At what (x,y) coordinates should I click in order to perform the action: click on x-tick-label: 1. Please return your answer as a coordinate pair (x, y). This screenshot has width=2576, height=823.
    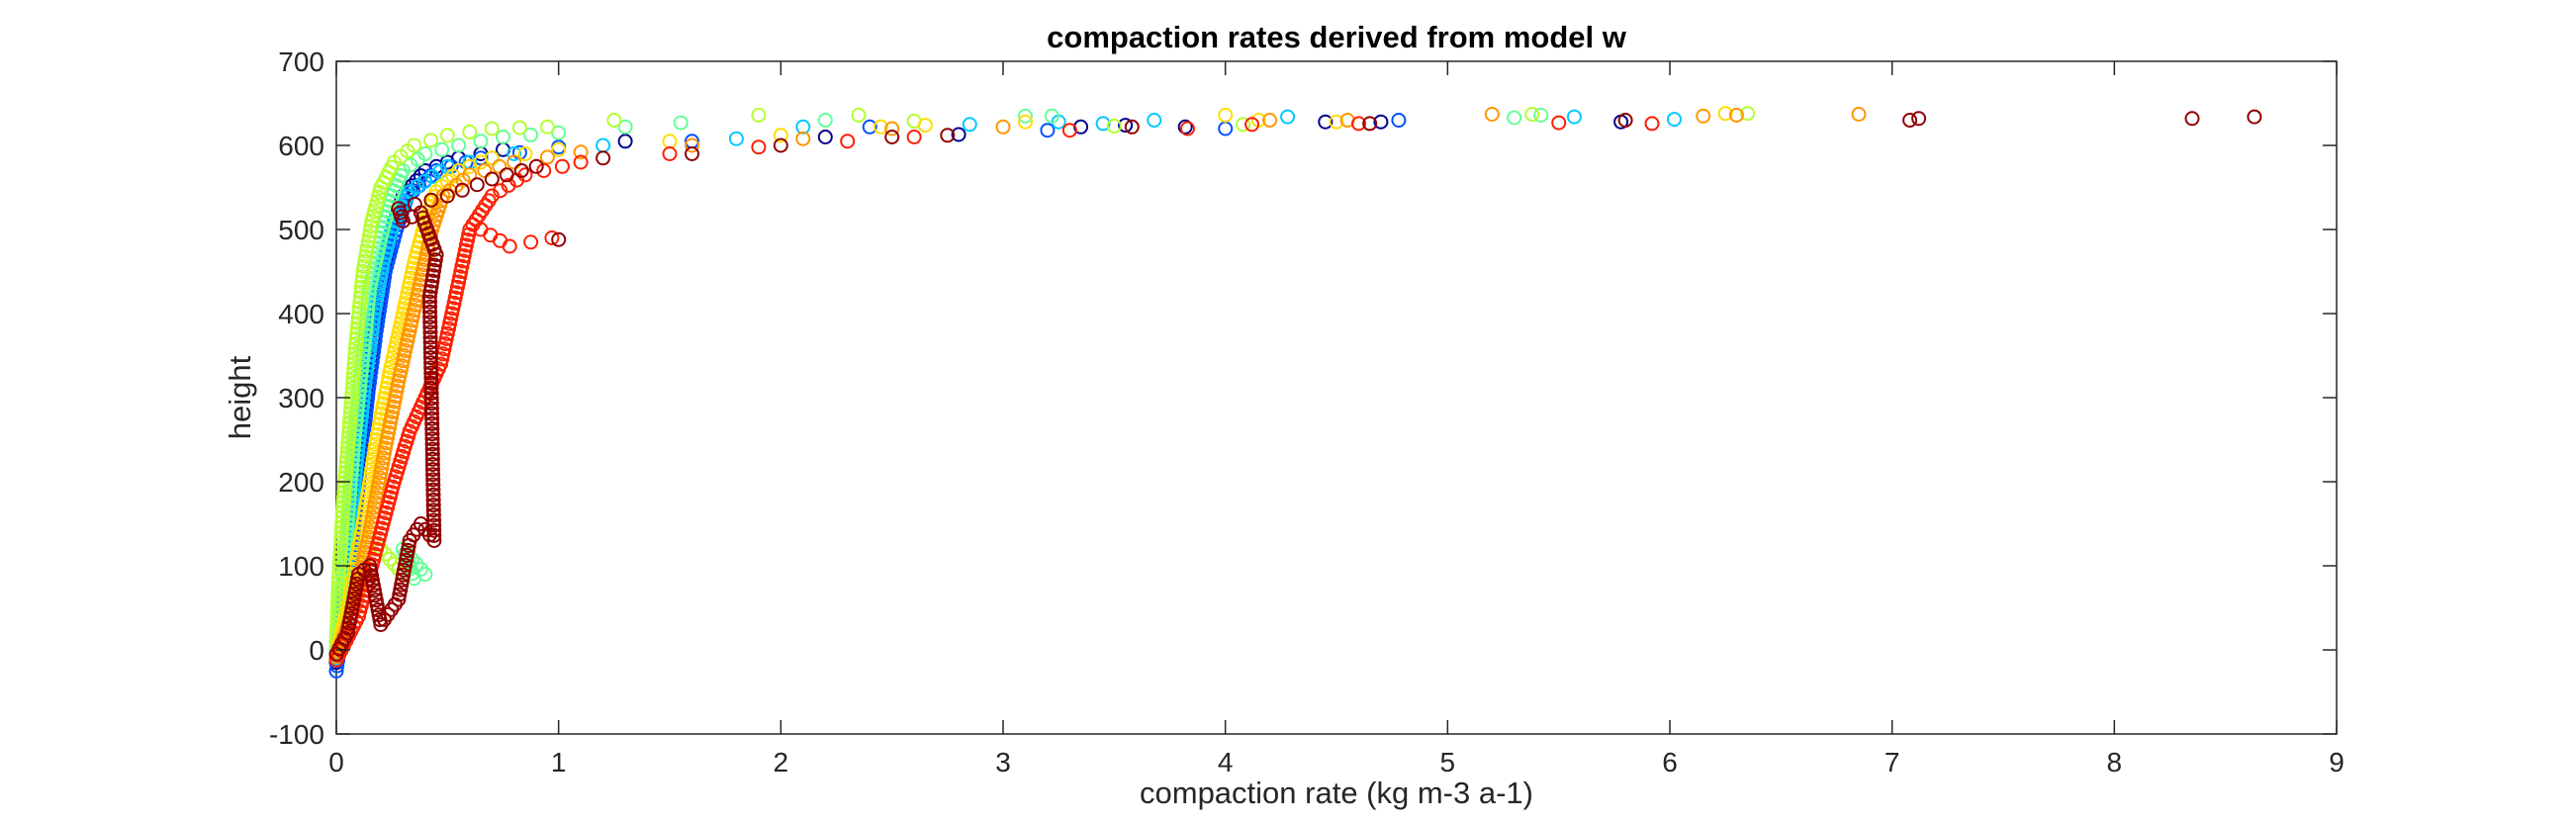
    Looking at the image, I should click on (559, 762).